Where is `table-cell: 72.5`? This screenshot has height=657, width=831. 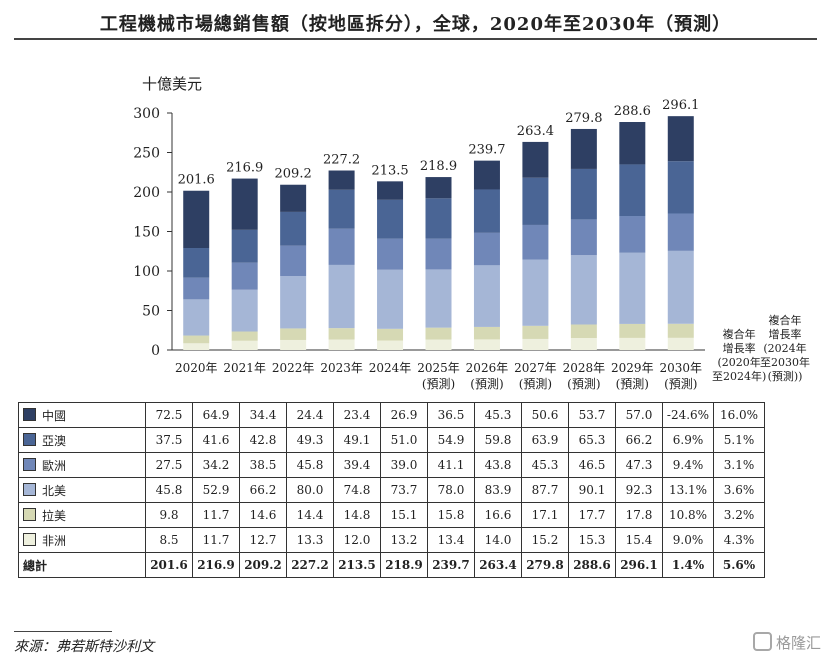
table-cell: 72.5 is located at coordinates (169, 415).